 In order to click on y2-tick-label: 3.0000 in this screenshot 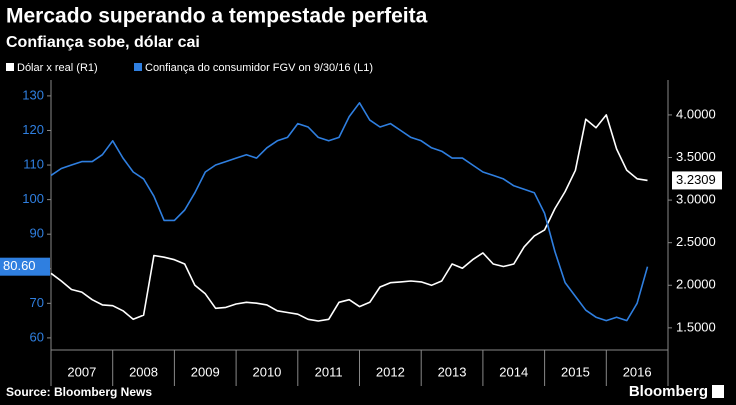, I will do `click(696, 199)`.